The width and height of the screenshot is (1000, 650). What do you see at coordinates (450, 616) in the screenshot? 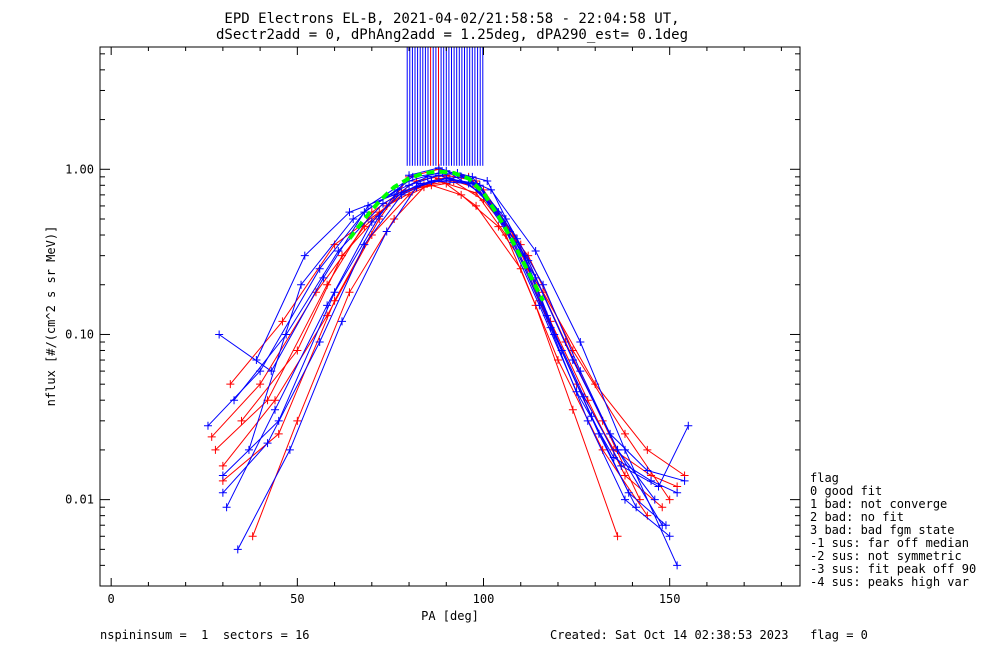
I see `x-axis-label: PA [deg]` at bounding box center [450, 616].